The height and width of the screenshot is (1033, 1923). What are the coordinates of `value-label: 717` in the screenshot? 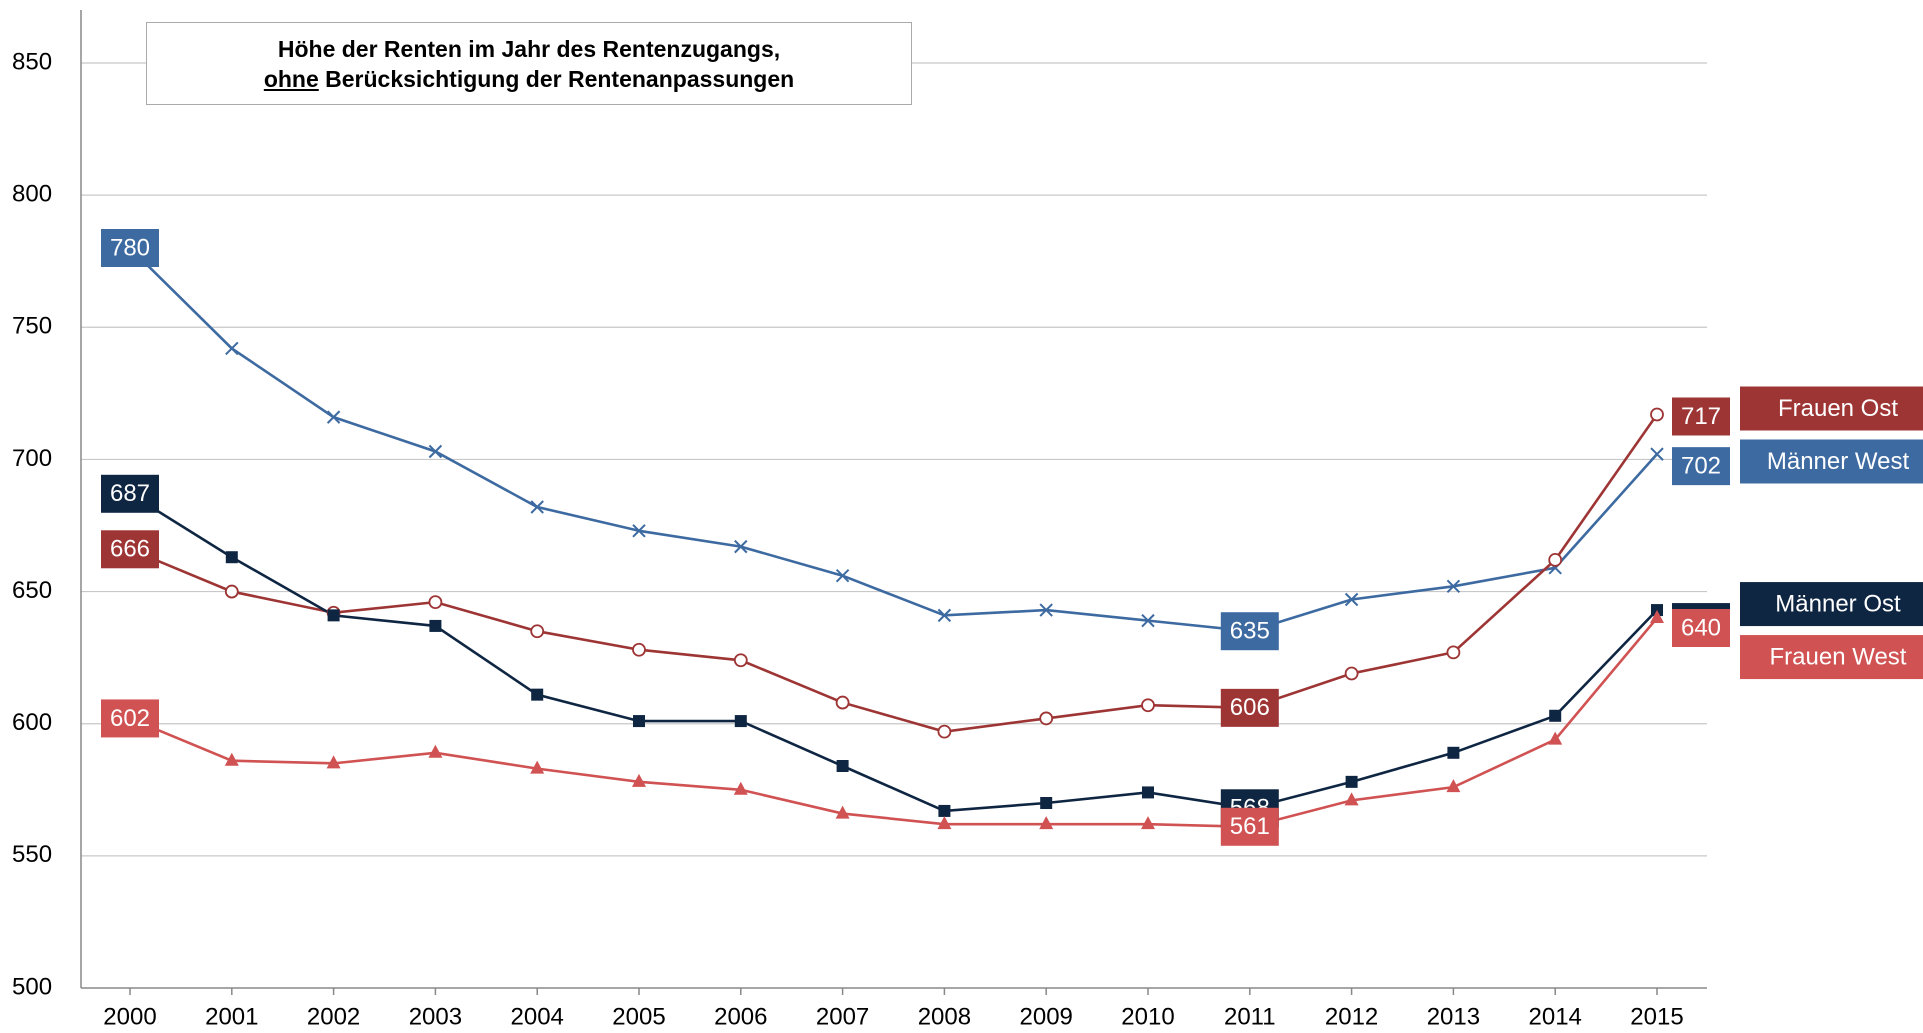 It's located at (1701, 416).